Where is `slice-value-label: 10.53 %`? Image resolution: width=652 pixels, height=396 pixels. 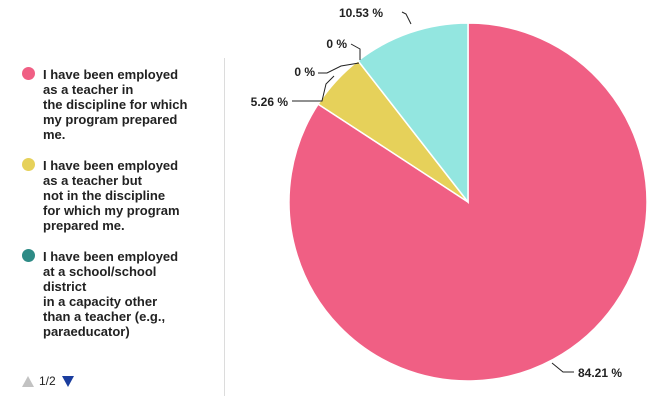
slice-value-label: 10.53 % is located at coordinates (361, 13).